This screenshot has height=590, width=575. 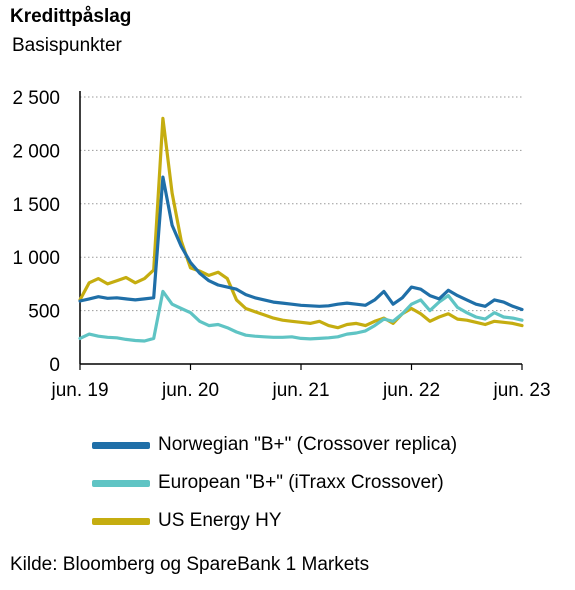 I want to click on x-tick-label: jun. 20, so click(x=190, y=390).